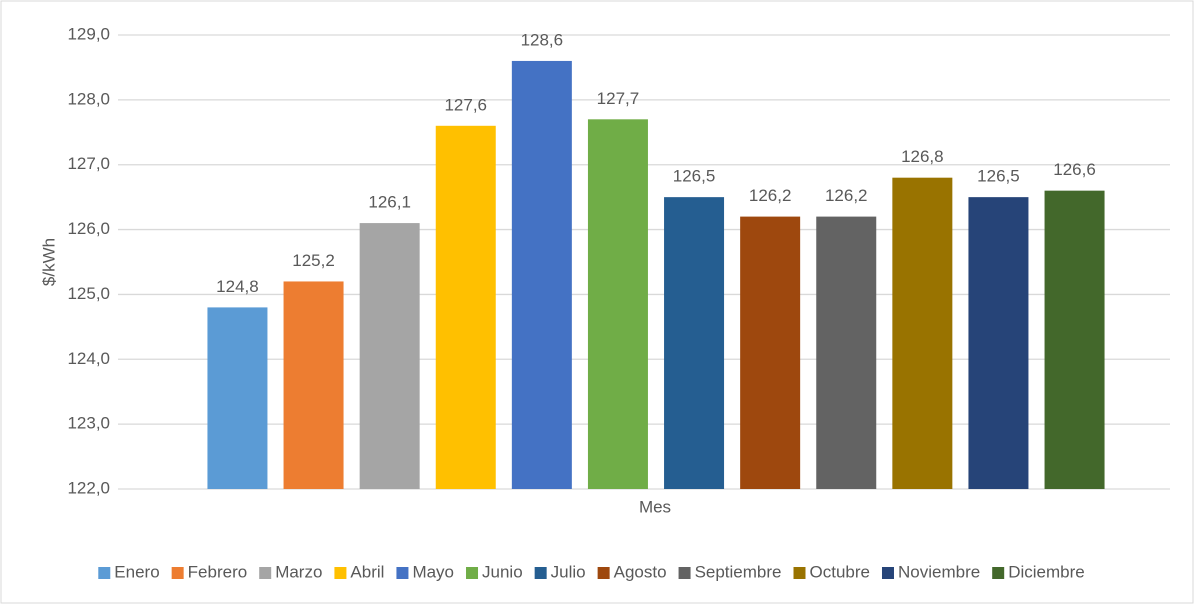 The image size is (1195, 605). What do you see at coordinates (88, 423) in the screenshot?
I see `y-tick-label: 123,0` at bounding box center [88, 423].